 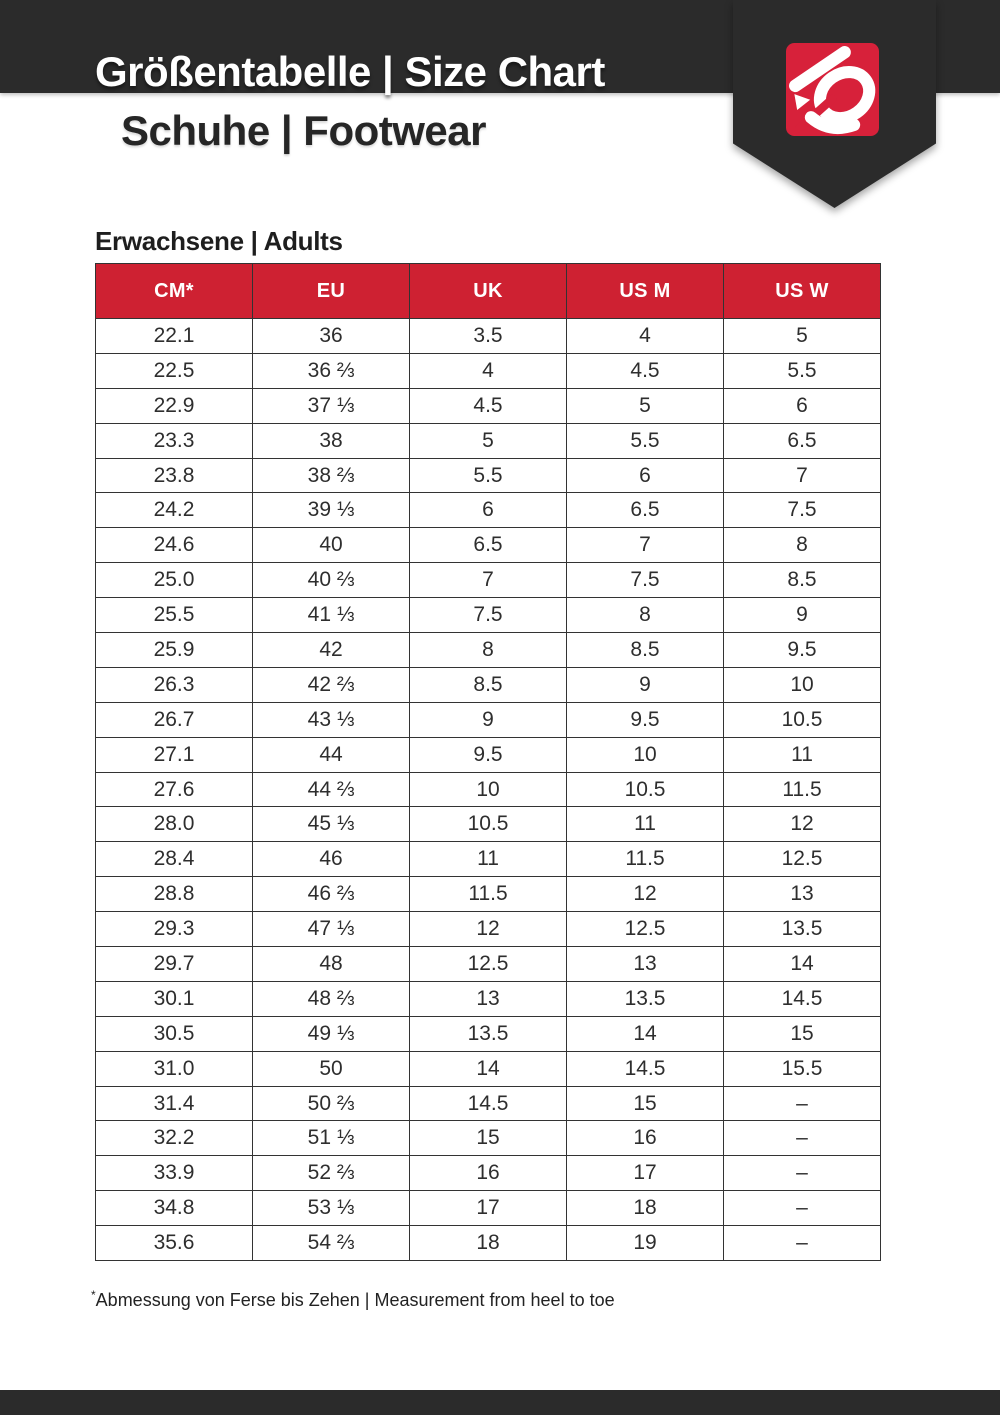 I want to click on table-cell: 4.5, so click(x=488, y=405).